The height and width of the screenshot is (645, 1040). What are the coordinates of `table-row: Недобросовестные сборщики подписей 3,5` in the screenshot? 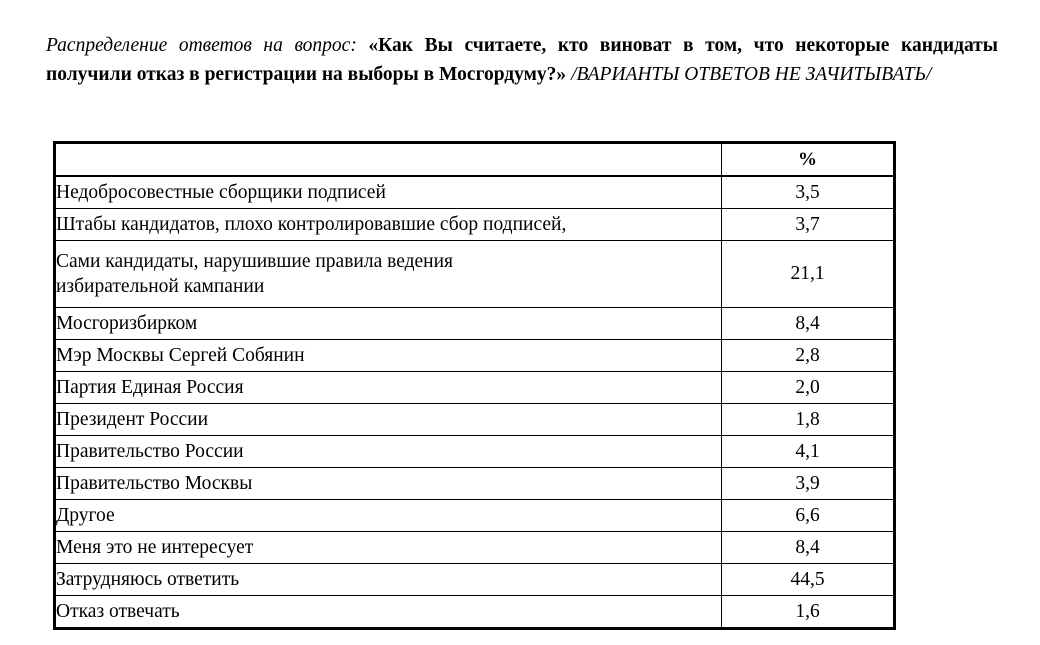 It's located at (474, 192).